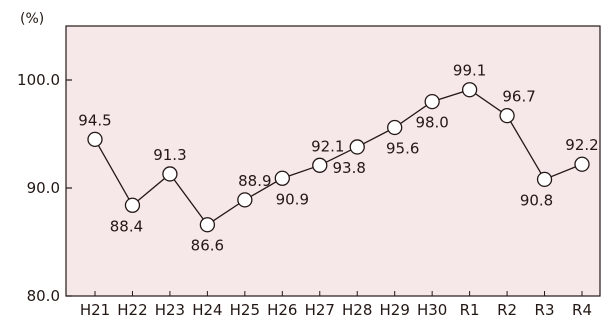 The image size is (615, 320). I want to click on x-tick-label: H28, so click(357, 310).